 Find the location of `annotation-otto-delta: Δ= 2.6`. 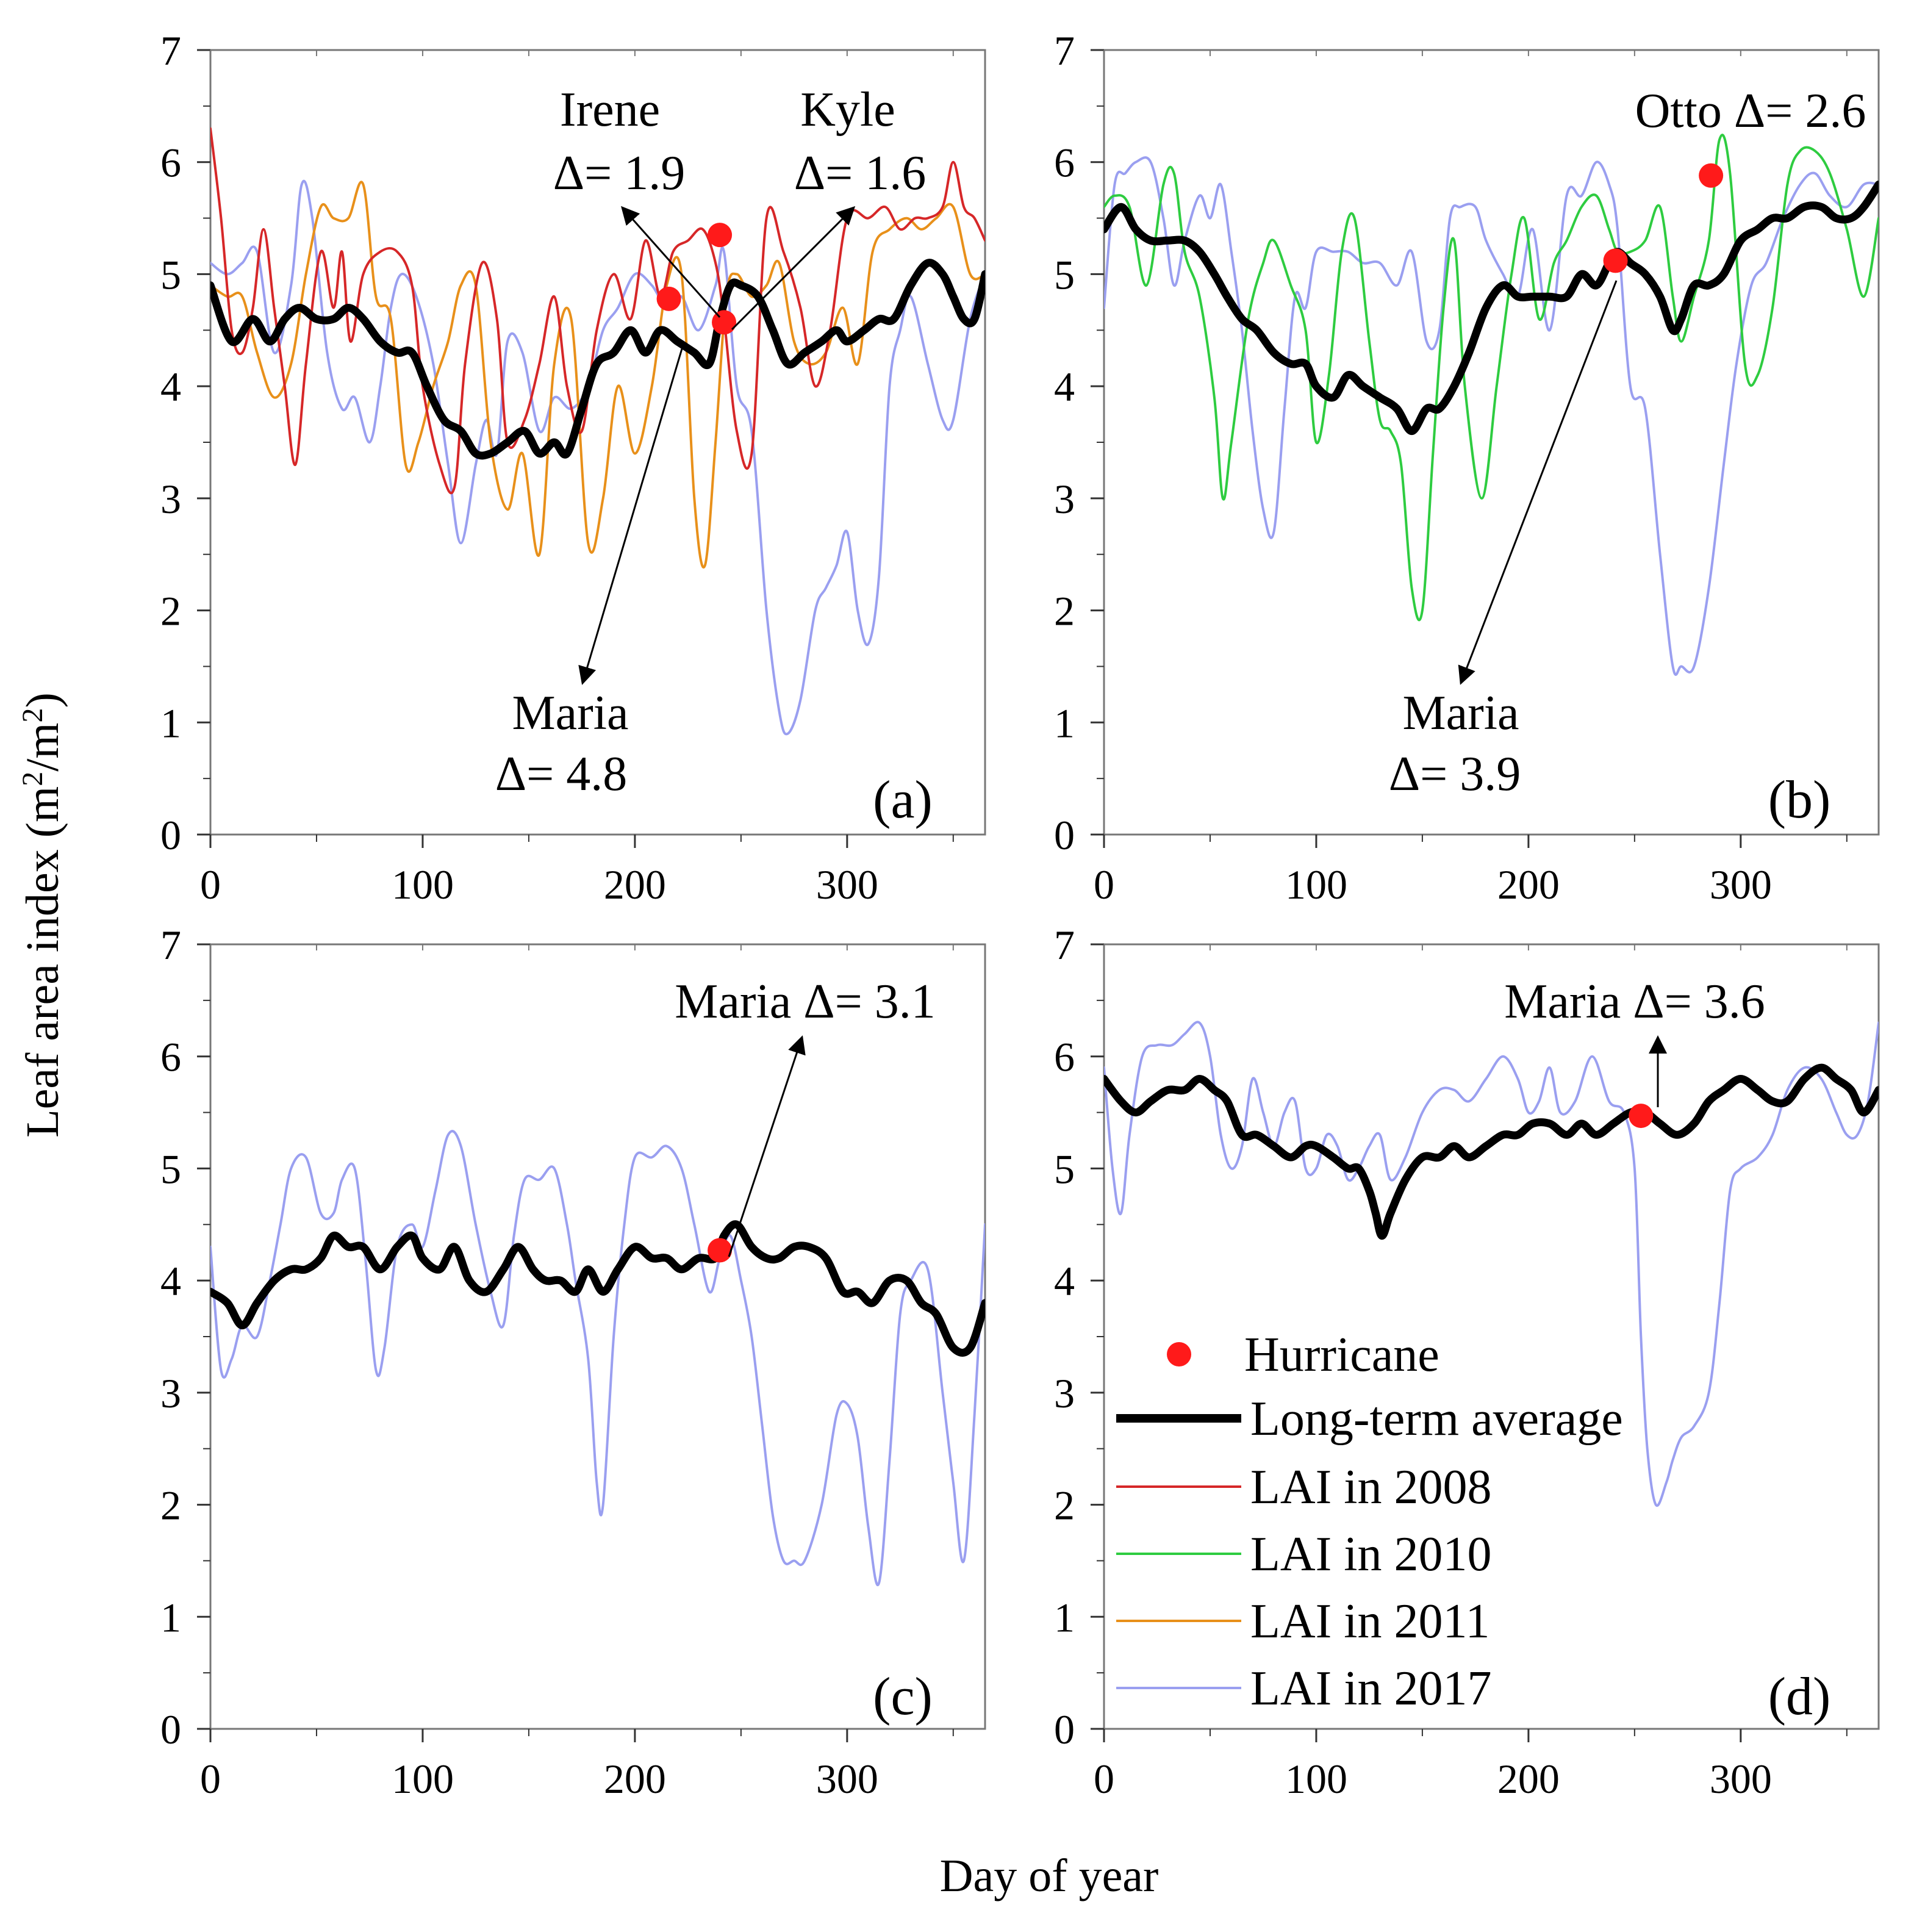

annotation-otto-delta: Δ= 2.6 is located at coordinates (1800, 111).